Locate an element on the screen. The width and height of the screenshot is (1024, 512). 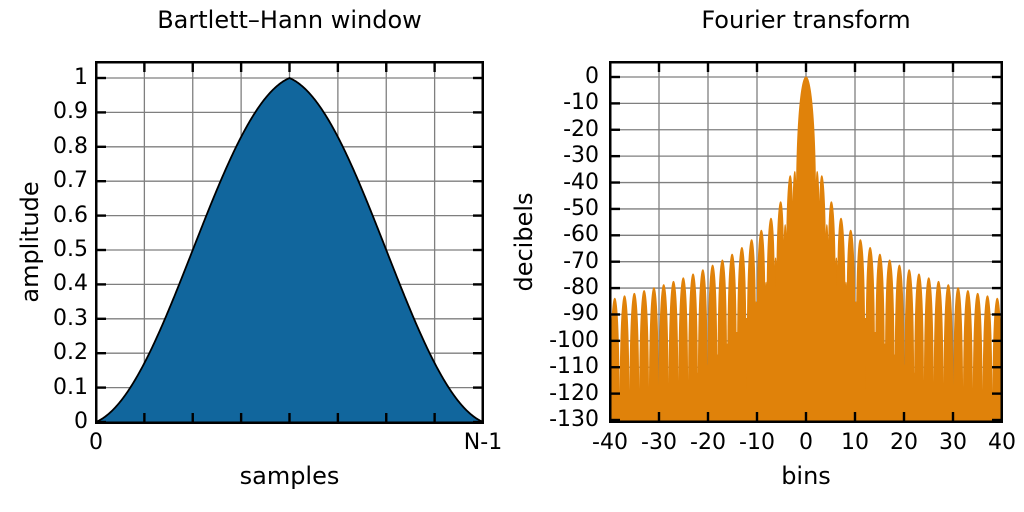
right-y-tick-label: -70 is located at coordinates (581, 261).